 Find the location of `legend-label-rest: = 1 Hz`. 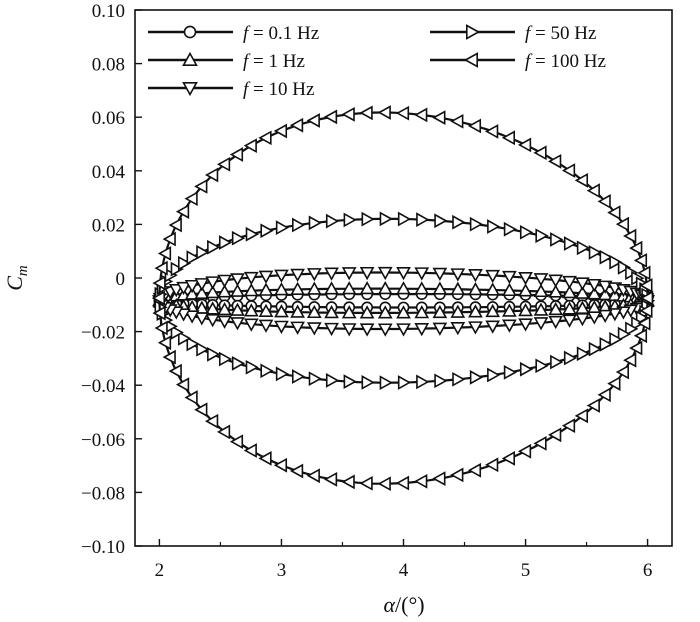

legend-label-rest: = 1 Hz is located at coordinates (276, 61).